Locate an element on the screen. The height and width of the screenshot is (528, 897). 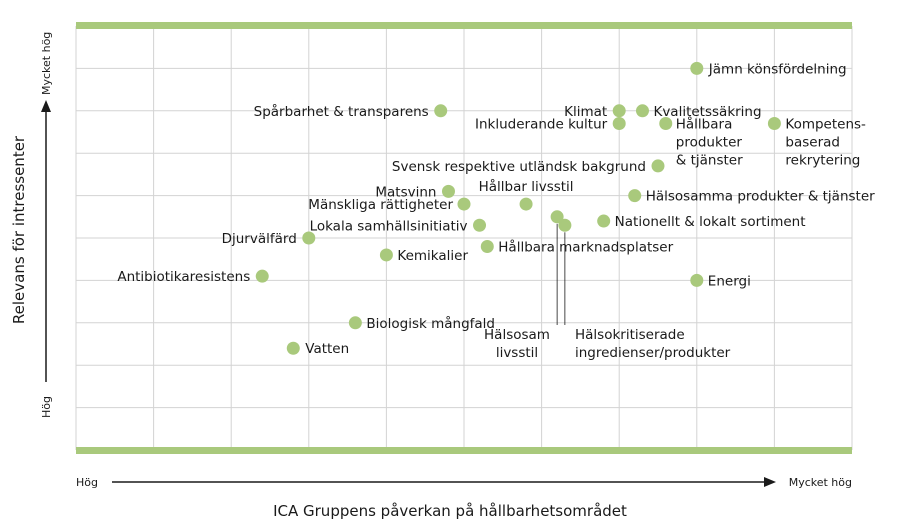
point-label-line: livsstil is located at coordinates (517, 353).